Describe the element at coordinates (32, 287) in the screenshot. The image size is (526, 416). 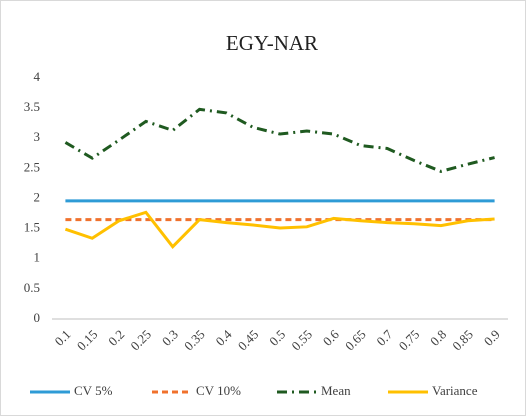
I see `y-tick-label: 0.5` at that location.